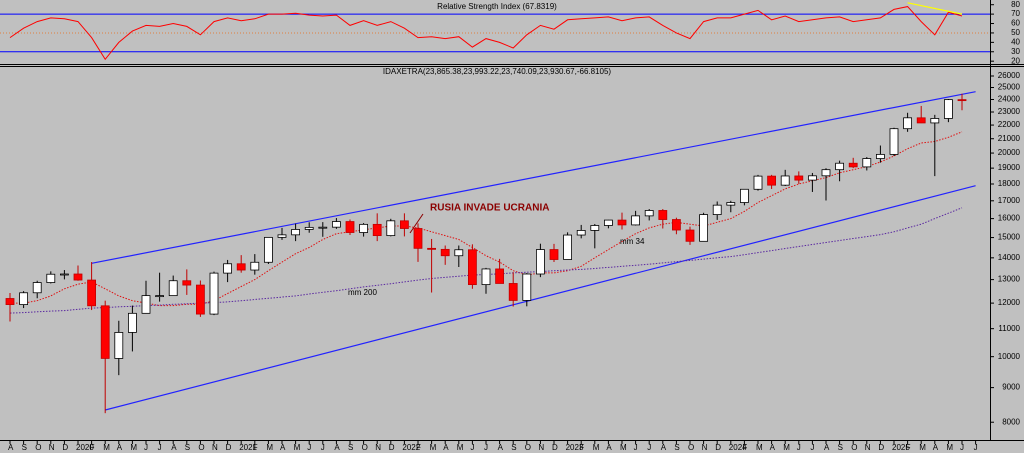  Describe the element at coordinates (1009, 257) in the screenshot. I see `y-tick-label: 14000` at that location.